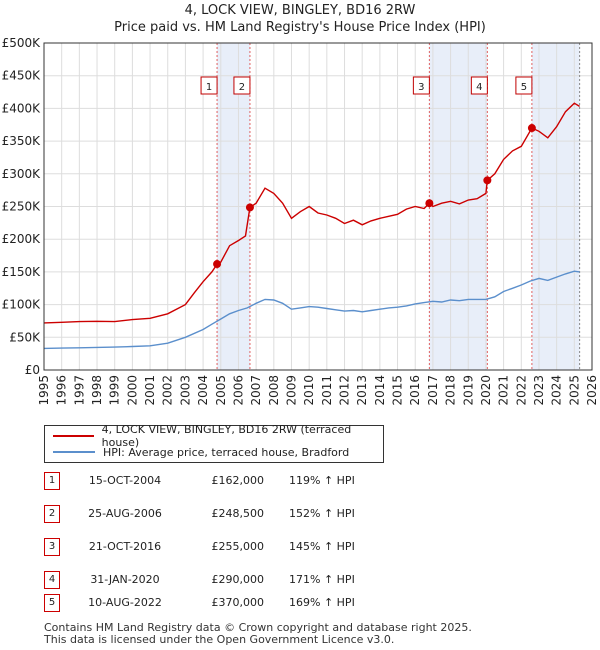 This screenshot has height=650, width=600. Describe the element at coordinates (322, 602) in the screenshot. I see `sale-hpi-change: 169% ↑ HPI` at that location.